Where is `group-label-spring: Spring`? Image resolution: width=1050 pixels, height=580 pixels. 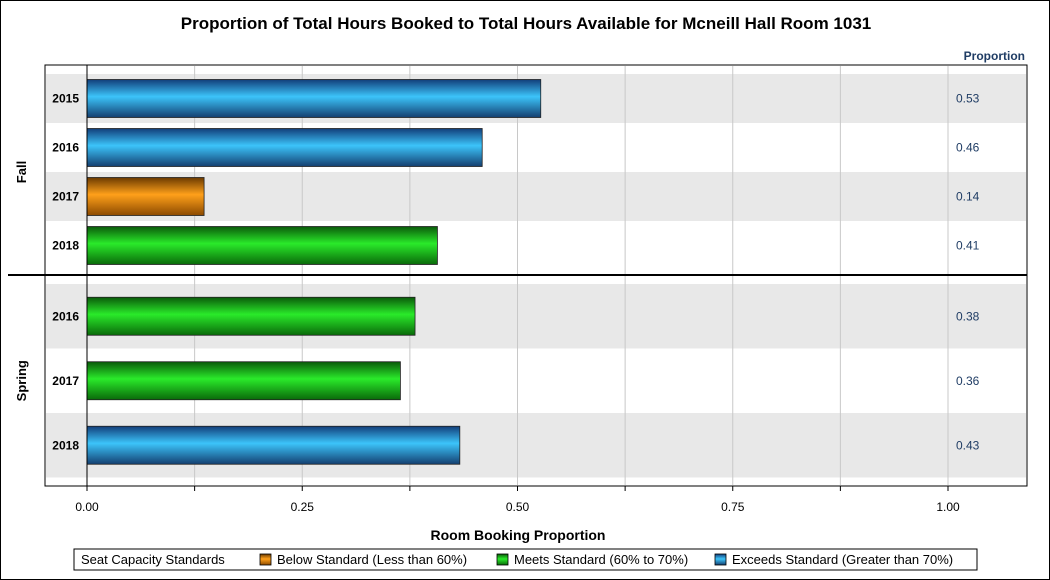
group-label-spring: Spring is located at coordinates (21, 380).